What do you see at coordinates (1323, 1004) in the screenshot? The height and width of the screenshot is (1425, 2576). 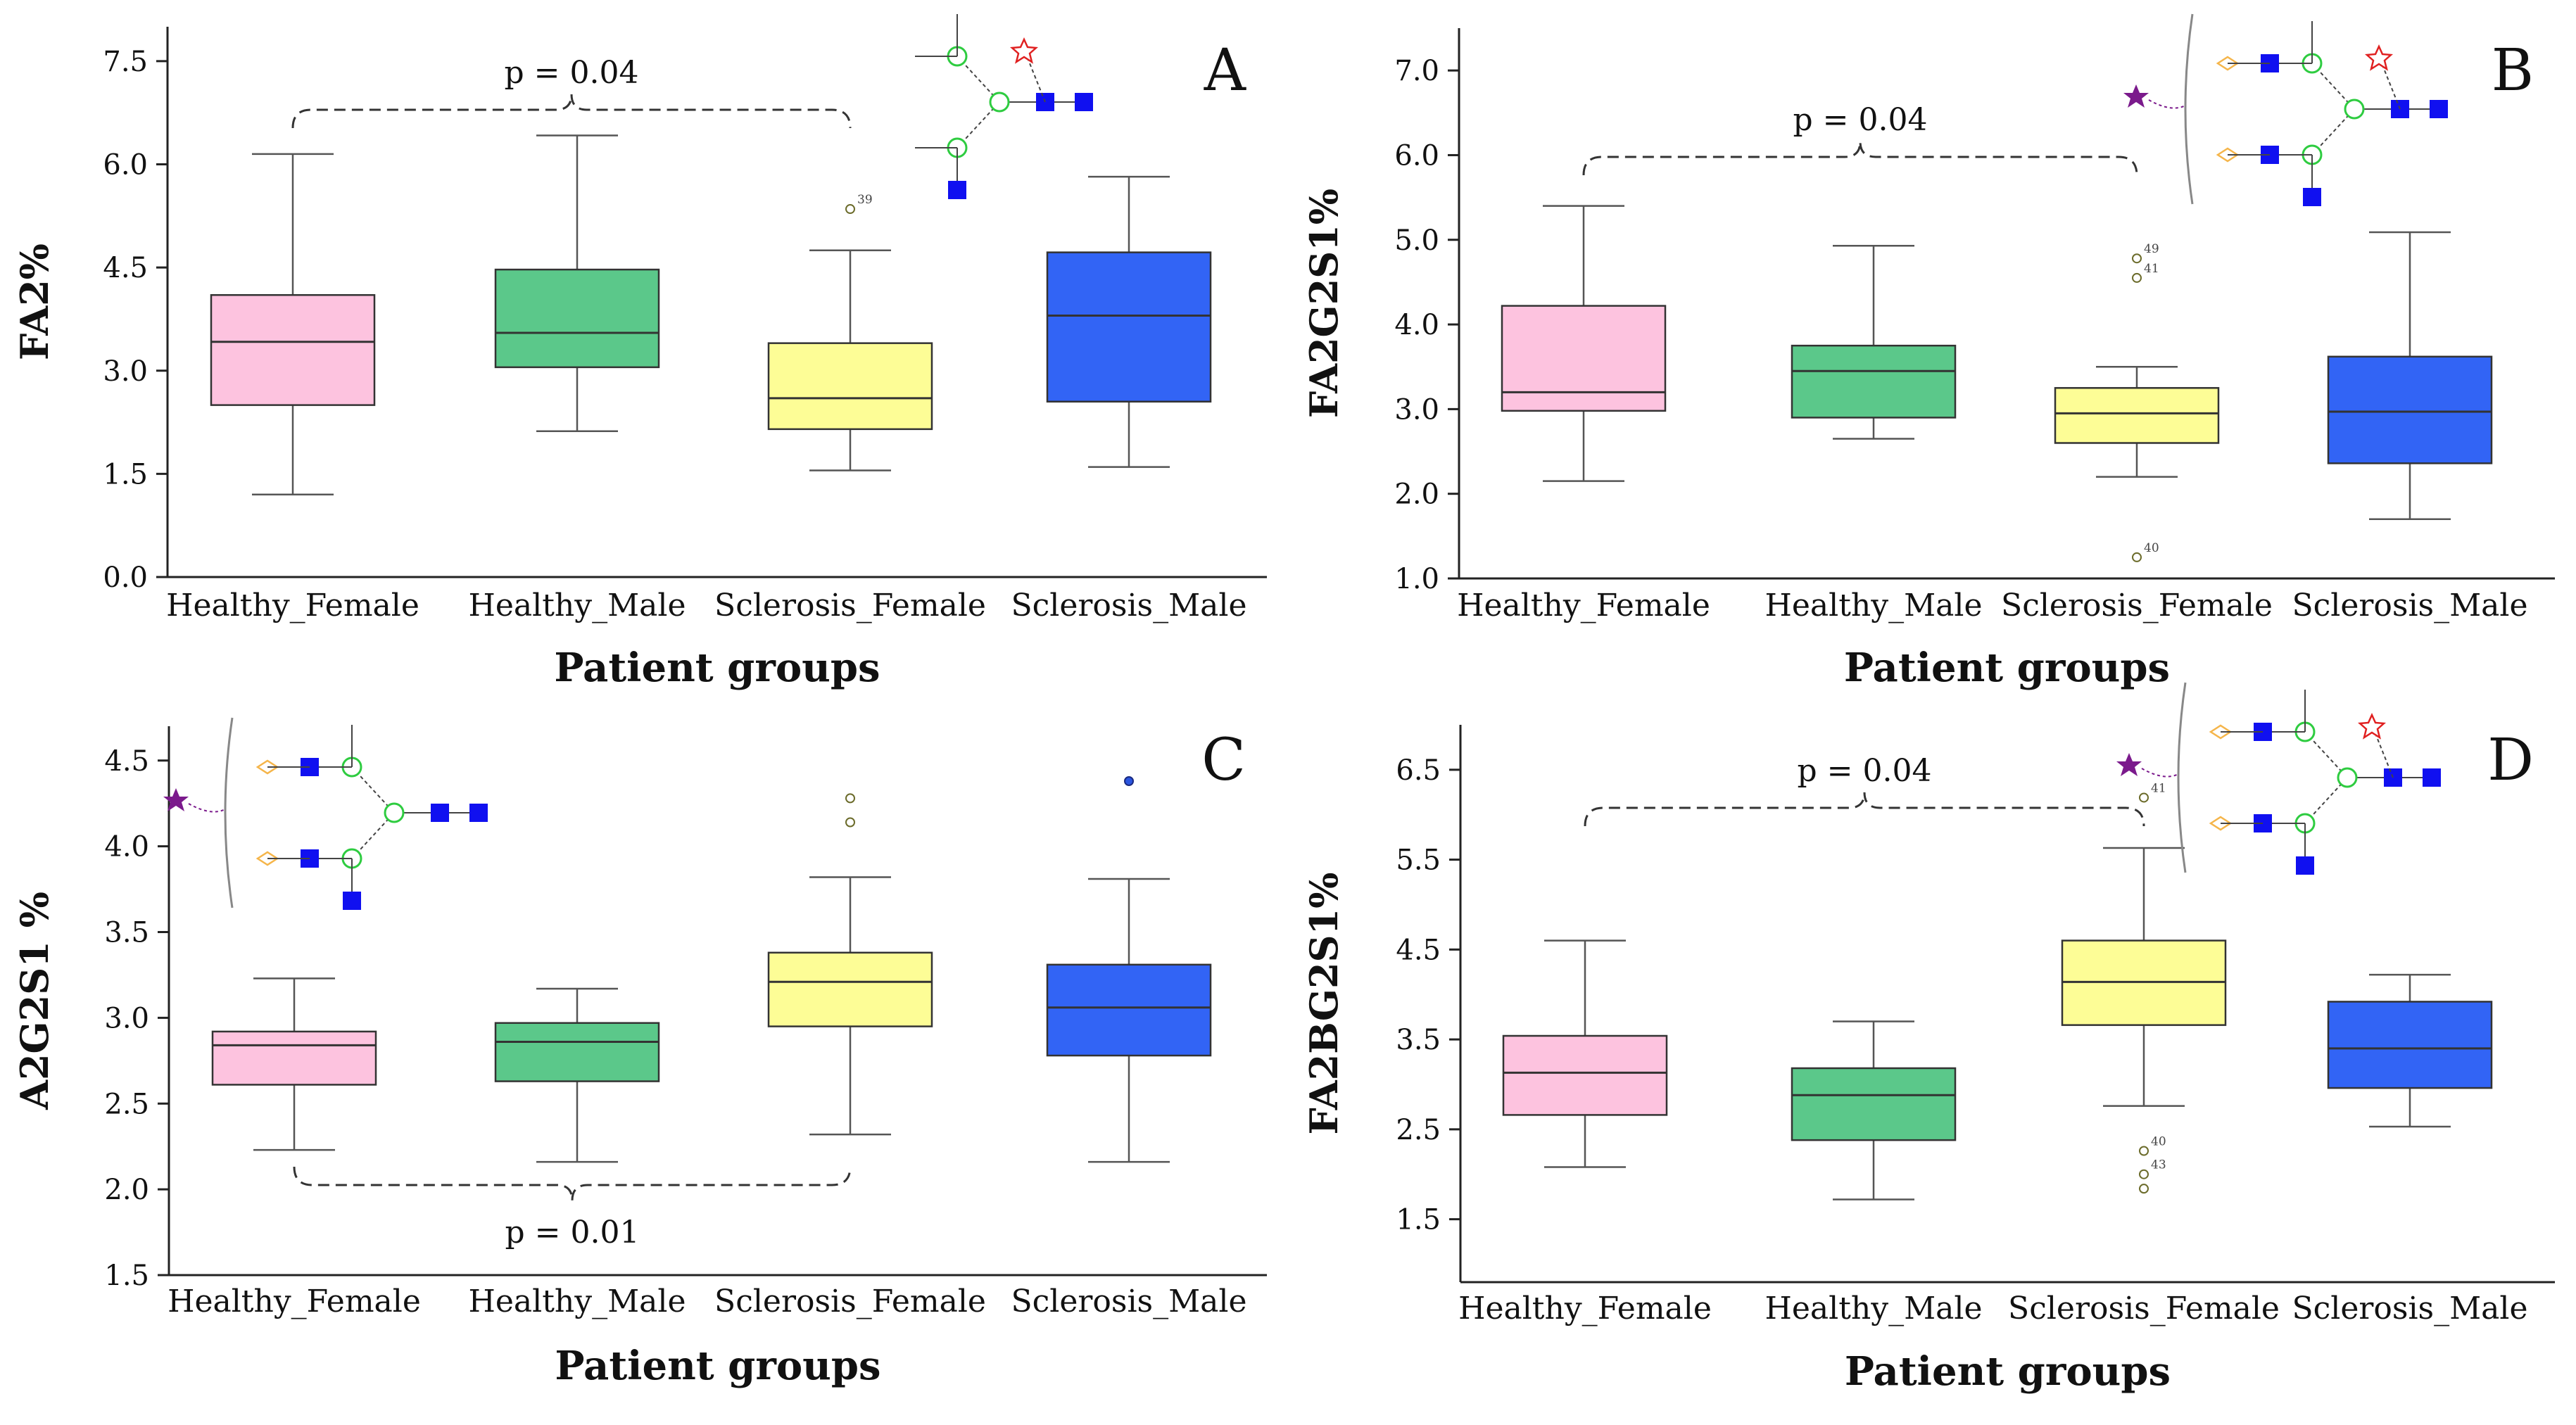 I see `y-axis-title: FA2BG2S1%` at bounding box center [1323, 1004].